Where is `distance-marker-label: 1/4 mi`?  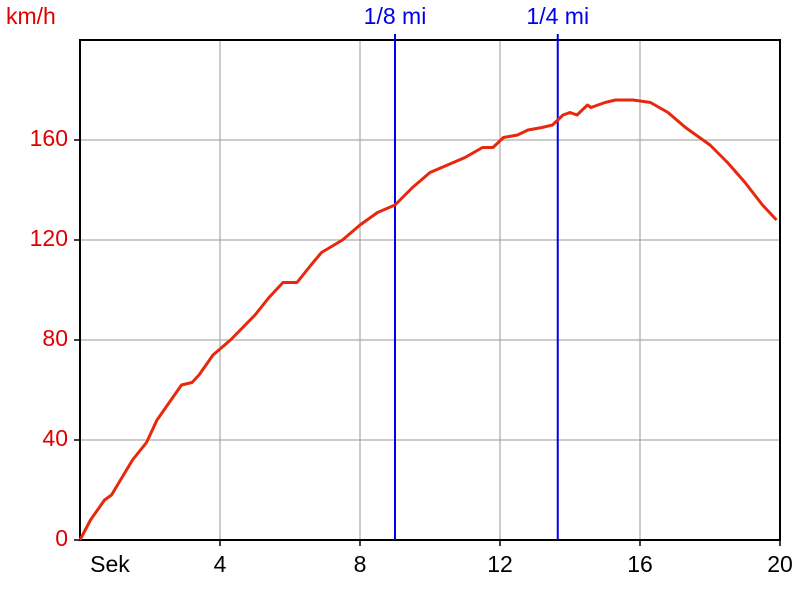 distance-marker-label: 1/4 mi is located at coordinates (557, 16).